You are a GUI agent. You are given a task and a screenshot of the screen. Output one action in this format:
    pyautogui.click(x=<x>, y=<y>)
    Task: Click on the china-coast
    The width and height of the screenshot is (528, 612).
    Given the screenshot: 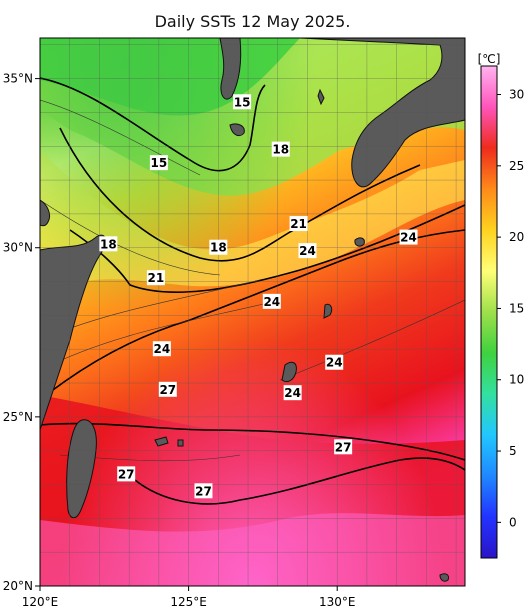 What is the action you would take?
    pyautogui.click(x=72, y=332)
    